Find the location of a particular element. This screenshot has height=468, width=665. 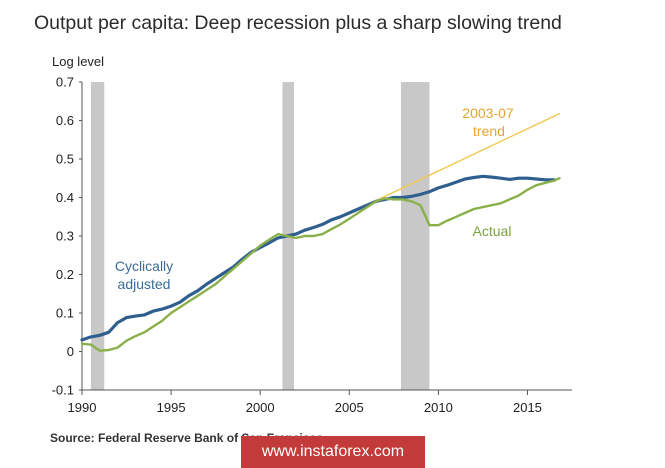

y-axis-label: Log level is located at coordinates (78, 61).